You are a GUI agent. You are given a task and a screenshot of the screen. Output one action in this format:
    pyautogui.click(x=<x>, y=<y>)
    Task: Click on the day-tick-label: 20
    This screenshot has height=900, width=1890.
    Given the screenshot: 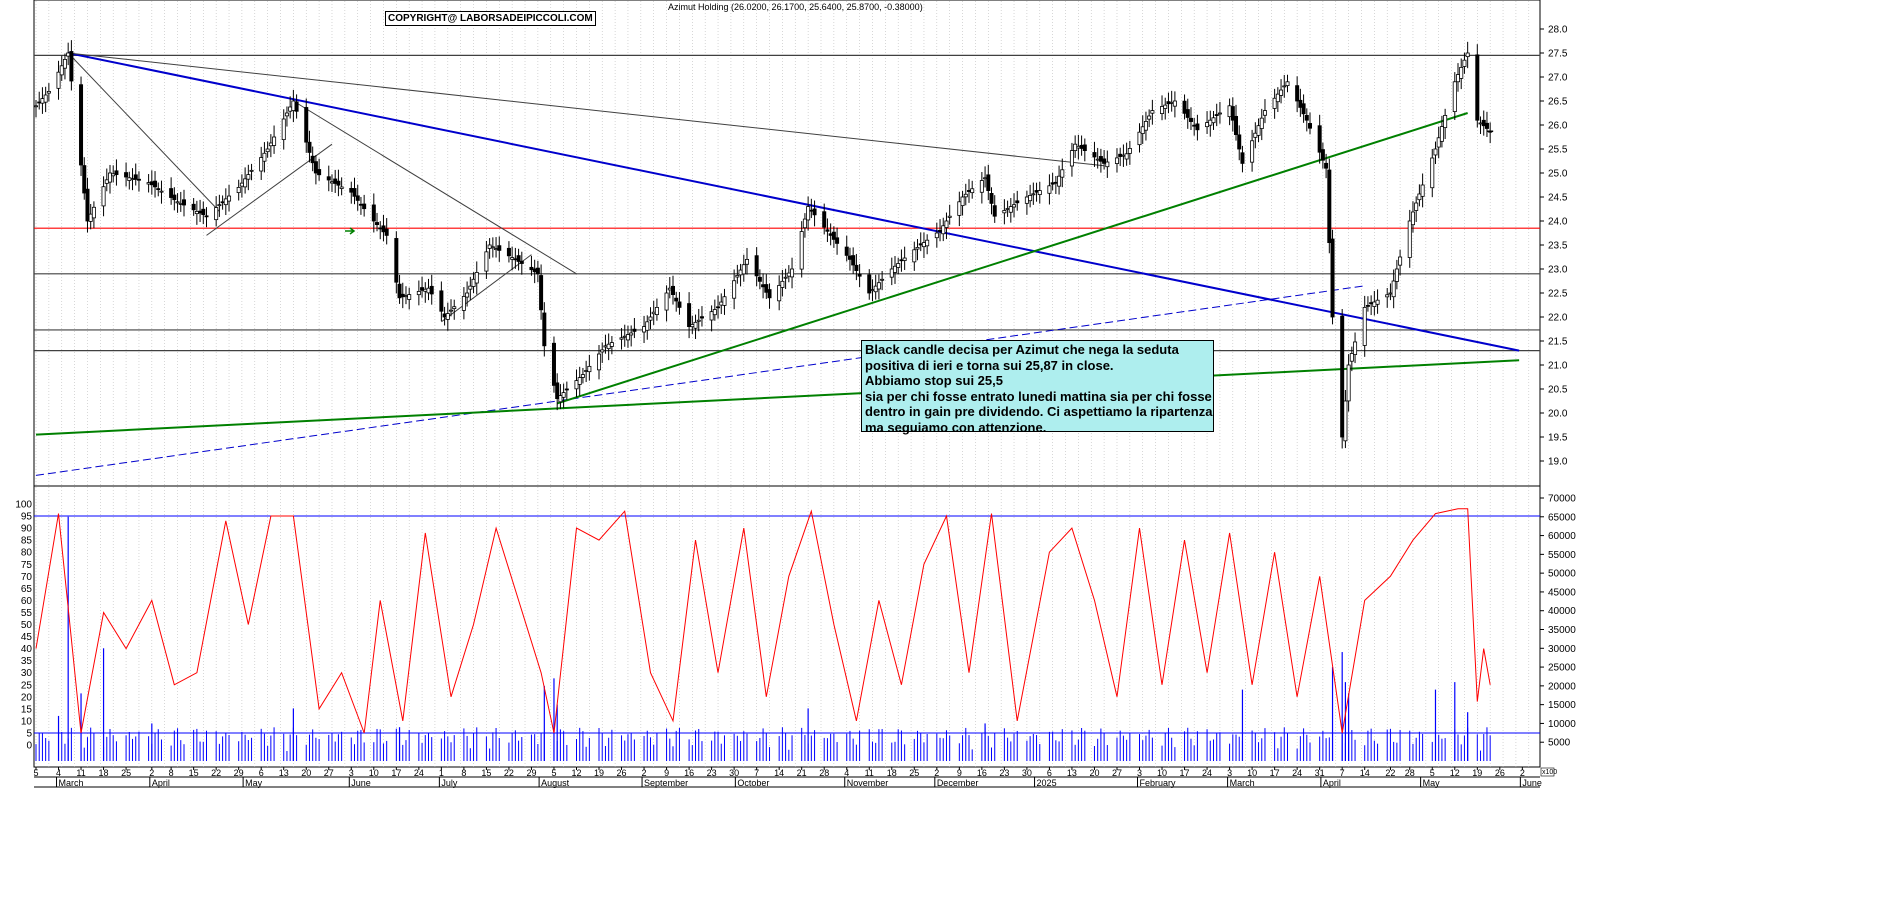 What is the action you would take?
    pyautogui.click(x=1094, y=773)
    